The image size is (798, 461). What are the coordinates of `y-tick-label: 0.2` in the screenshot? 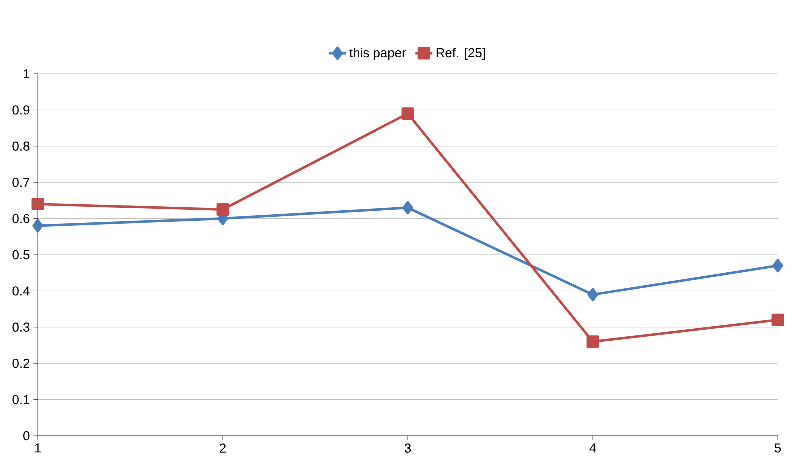 It's located at (21, 363).